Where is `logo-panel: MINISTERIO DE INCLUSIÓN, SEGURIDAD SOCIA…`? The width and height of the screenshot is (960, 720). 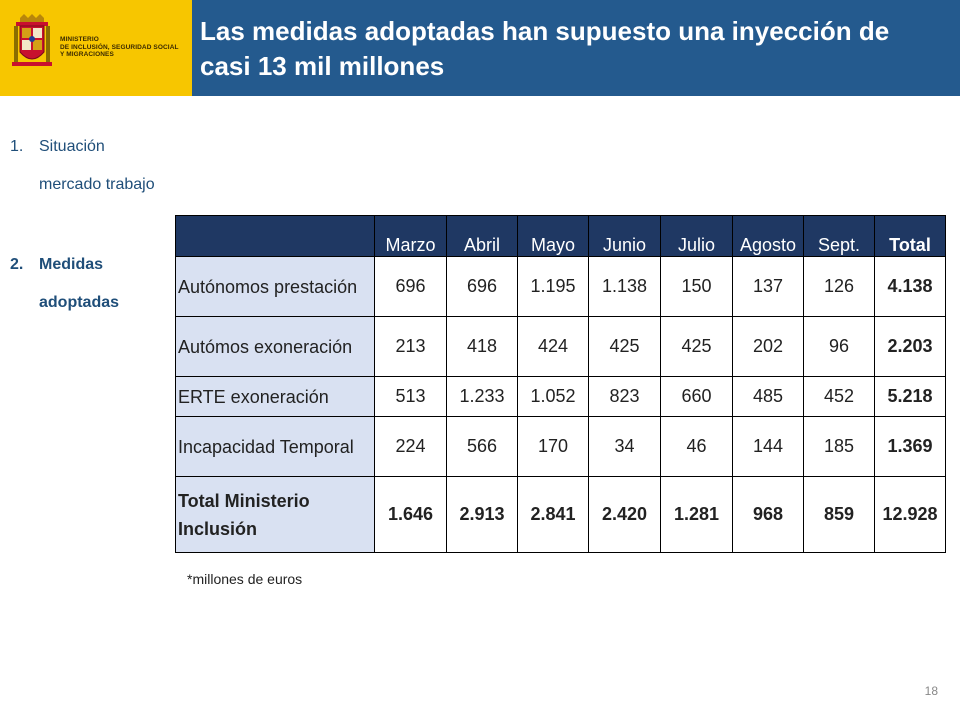 logo-panel: MINISTERIO DE INCLUSIÓN, SEGURIDAD SOCIA… is located at coordinates (96, 48).